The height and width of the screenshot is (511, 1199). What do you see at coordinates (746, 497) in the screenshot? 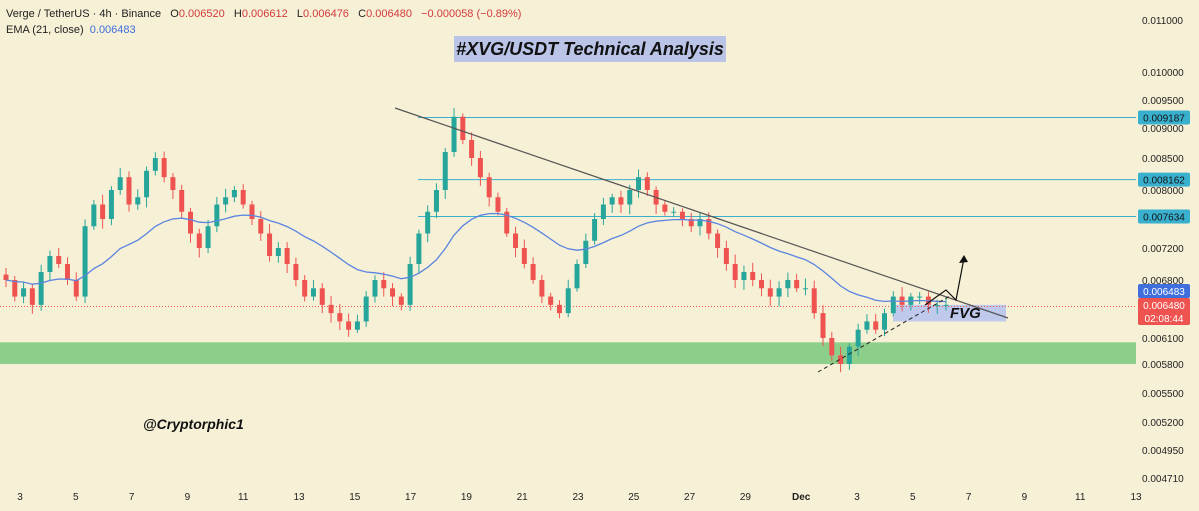
I see `x-tick-label: 29` at bounding box center [746, 497].